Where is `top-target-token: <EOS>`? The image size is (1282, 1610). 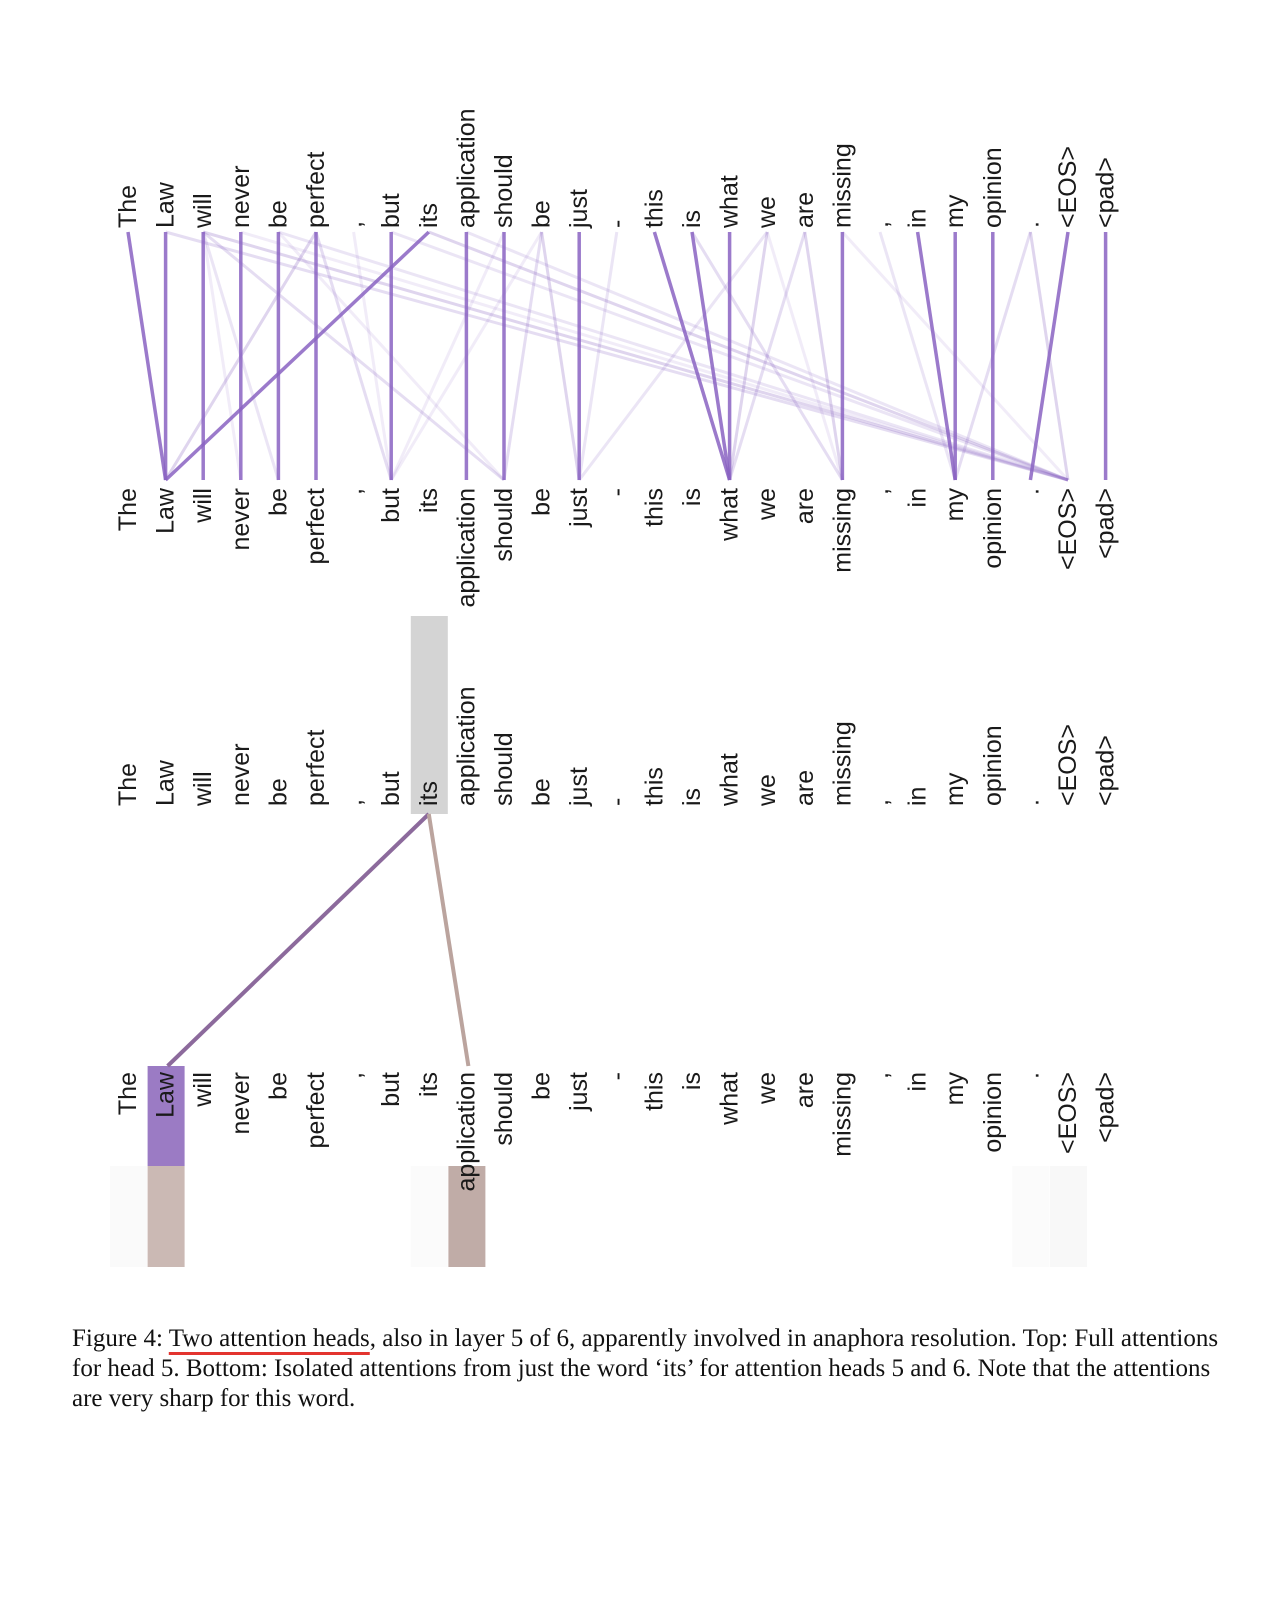
top-target-token: <EOS> is located at coordinates (1068, 529).